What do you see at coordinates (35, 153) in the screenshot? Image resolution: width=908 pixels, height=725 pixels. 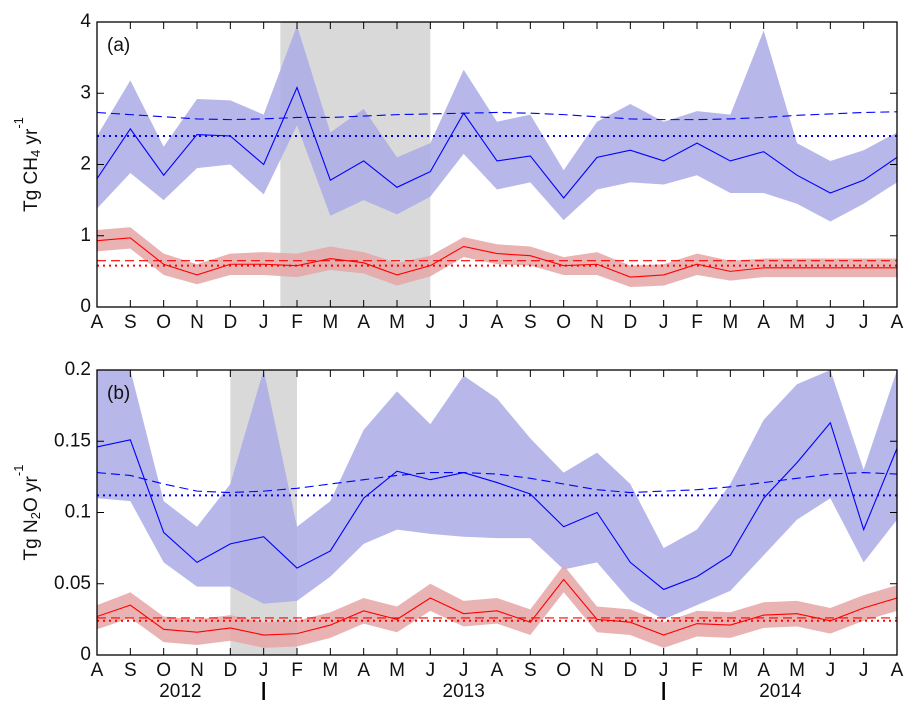 I see `label-script: 4` at bounding box center [35, 153].